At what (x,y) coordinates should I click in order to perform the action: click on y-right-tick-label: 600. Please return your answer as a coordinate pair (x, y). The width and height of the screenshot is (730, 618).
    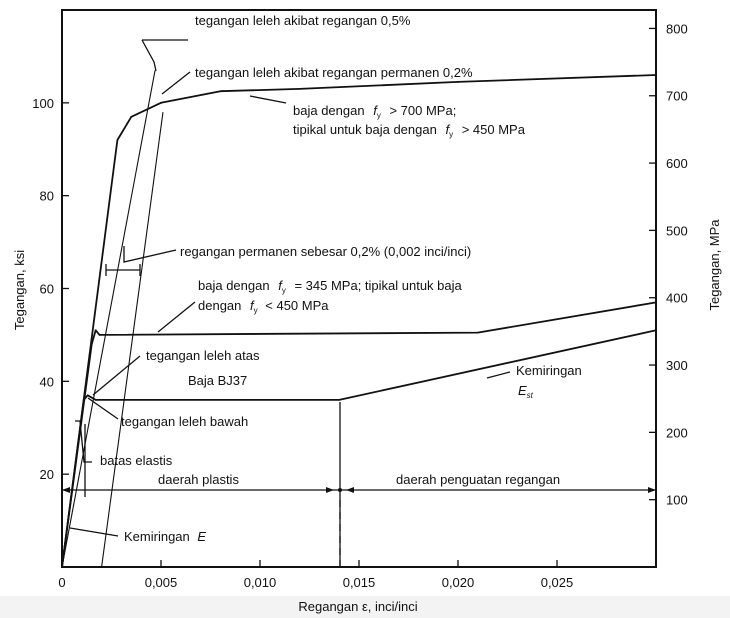
    Looking at the image, I should click on (677, 163).